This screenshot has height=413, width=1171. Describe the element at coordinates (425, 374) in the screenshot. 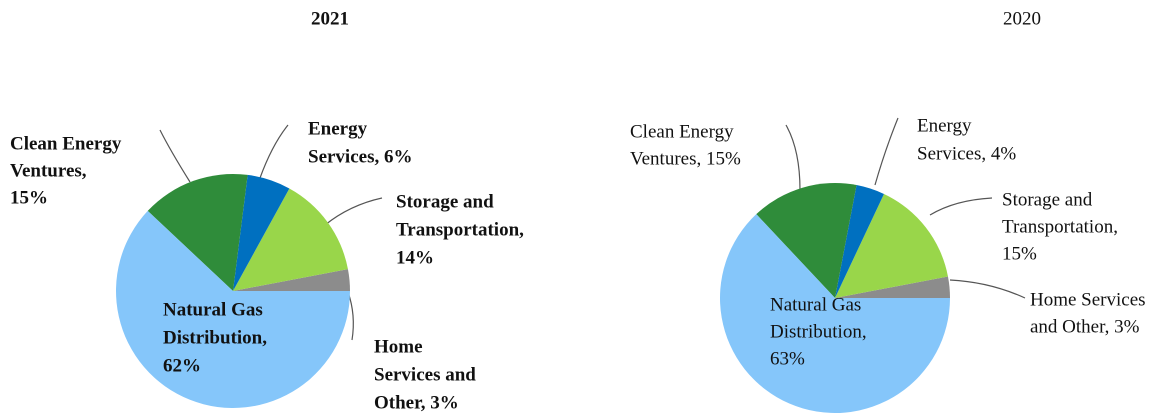

I see `slice-label: Services and` at that location.